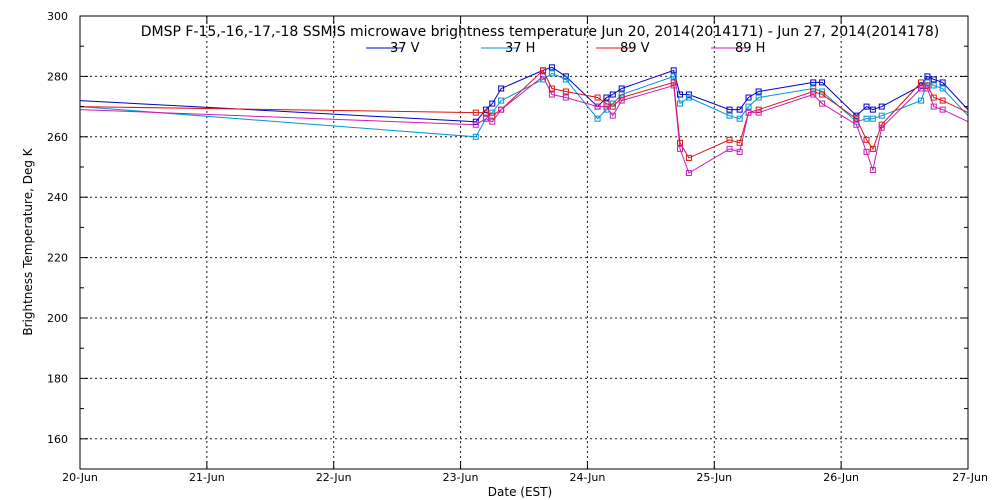 Image resolution: width=1000 pixels, height=500 pixels. What do you see at coordinates (524, 94) in the screenshot?
I see `series-line-37-v` at bounding box center [524, 94].